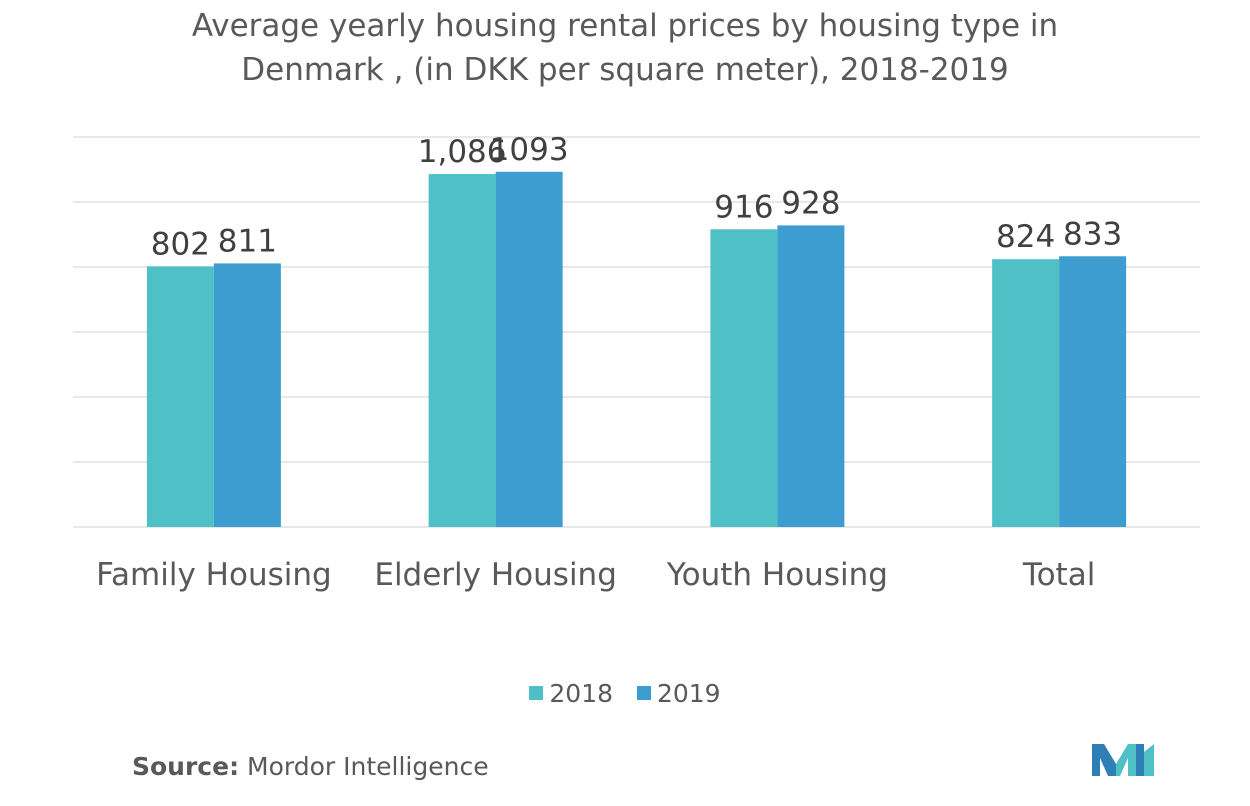  What do you see at coordinates (180, 396) in the screenshot?
I see `bar-2018-family-housing` at bounding box center [180, 396].